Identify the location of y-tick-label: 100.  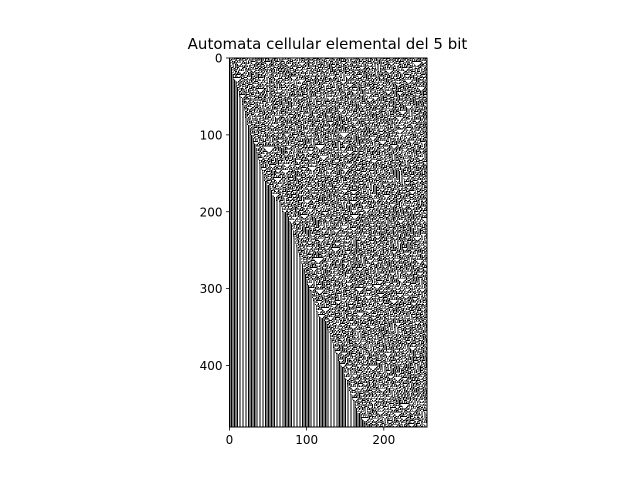
(211, 135).